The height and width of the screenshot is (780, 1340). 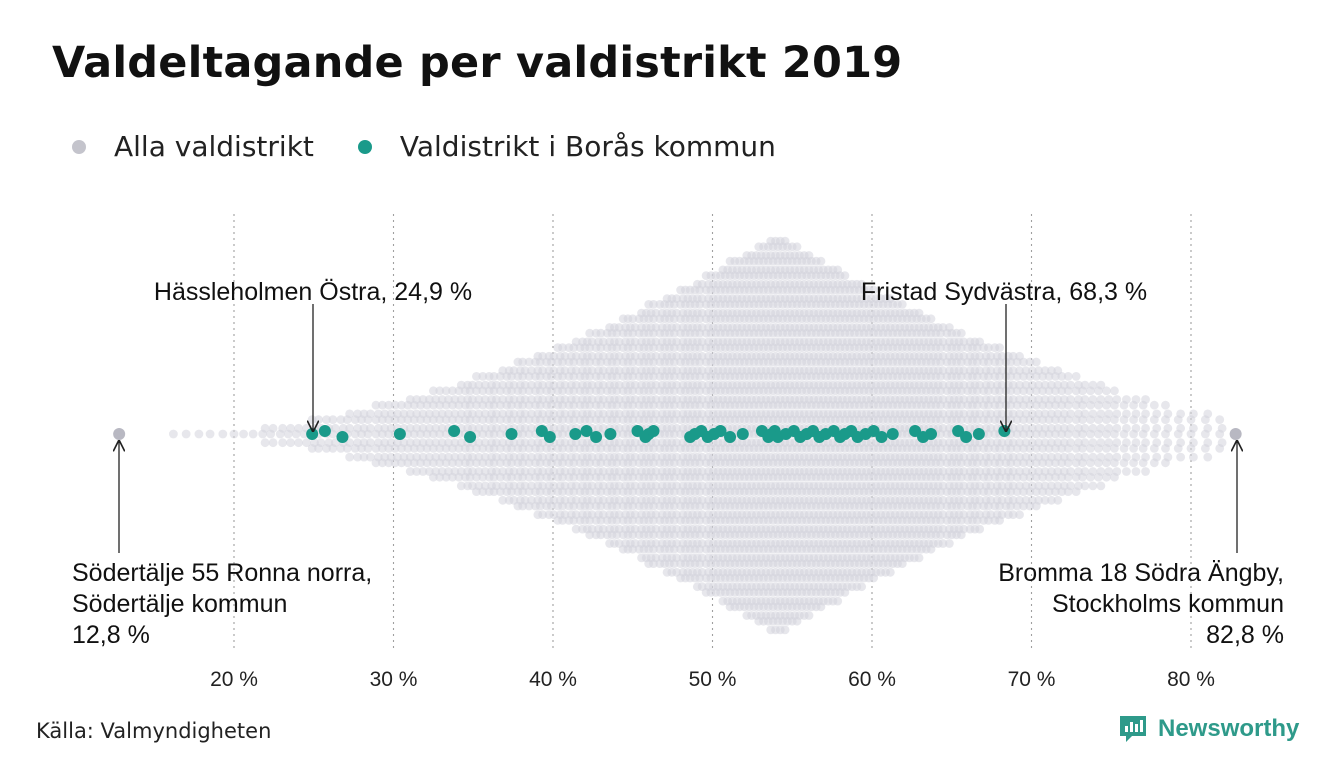 I want to click on legend-marker-all, so click(x=79, y=146).